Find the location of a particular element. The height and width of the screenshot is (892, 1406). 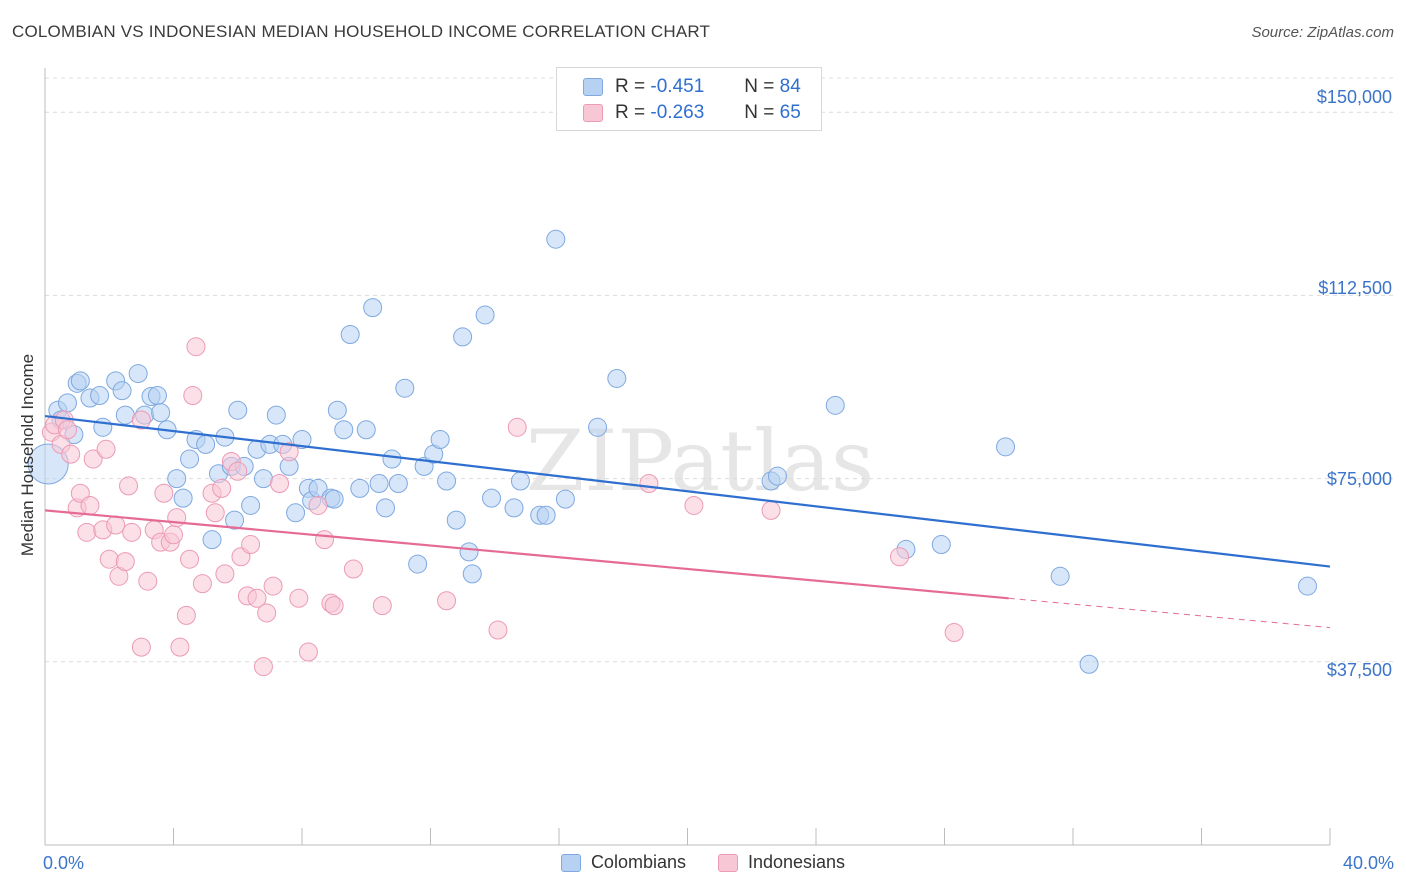

legend-item-indonesians: Indonesians is located at coordinates (781, 862).